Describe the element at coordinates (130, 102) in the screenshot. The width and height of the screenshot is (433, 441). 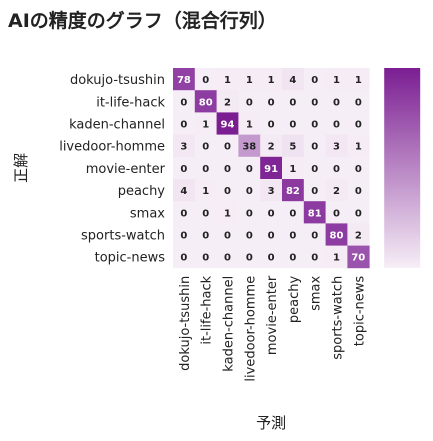
I see `y-tick-label: it-life-hack` at that location.